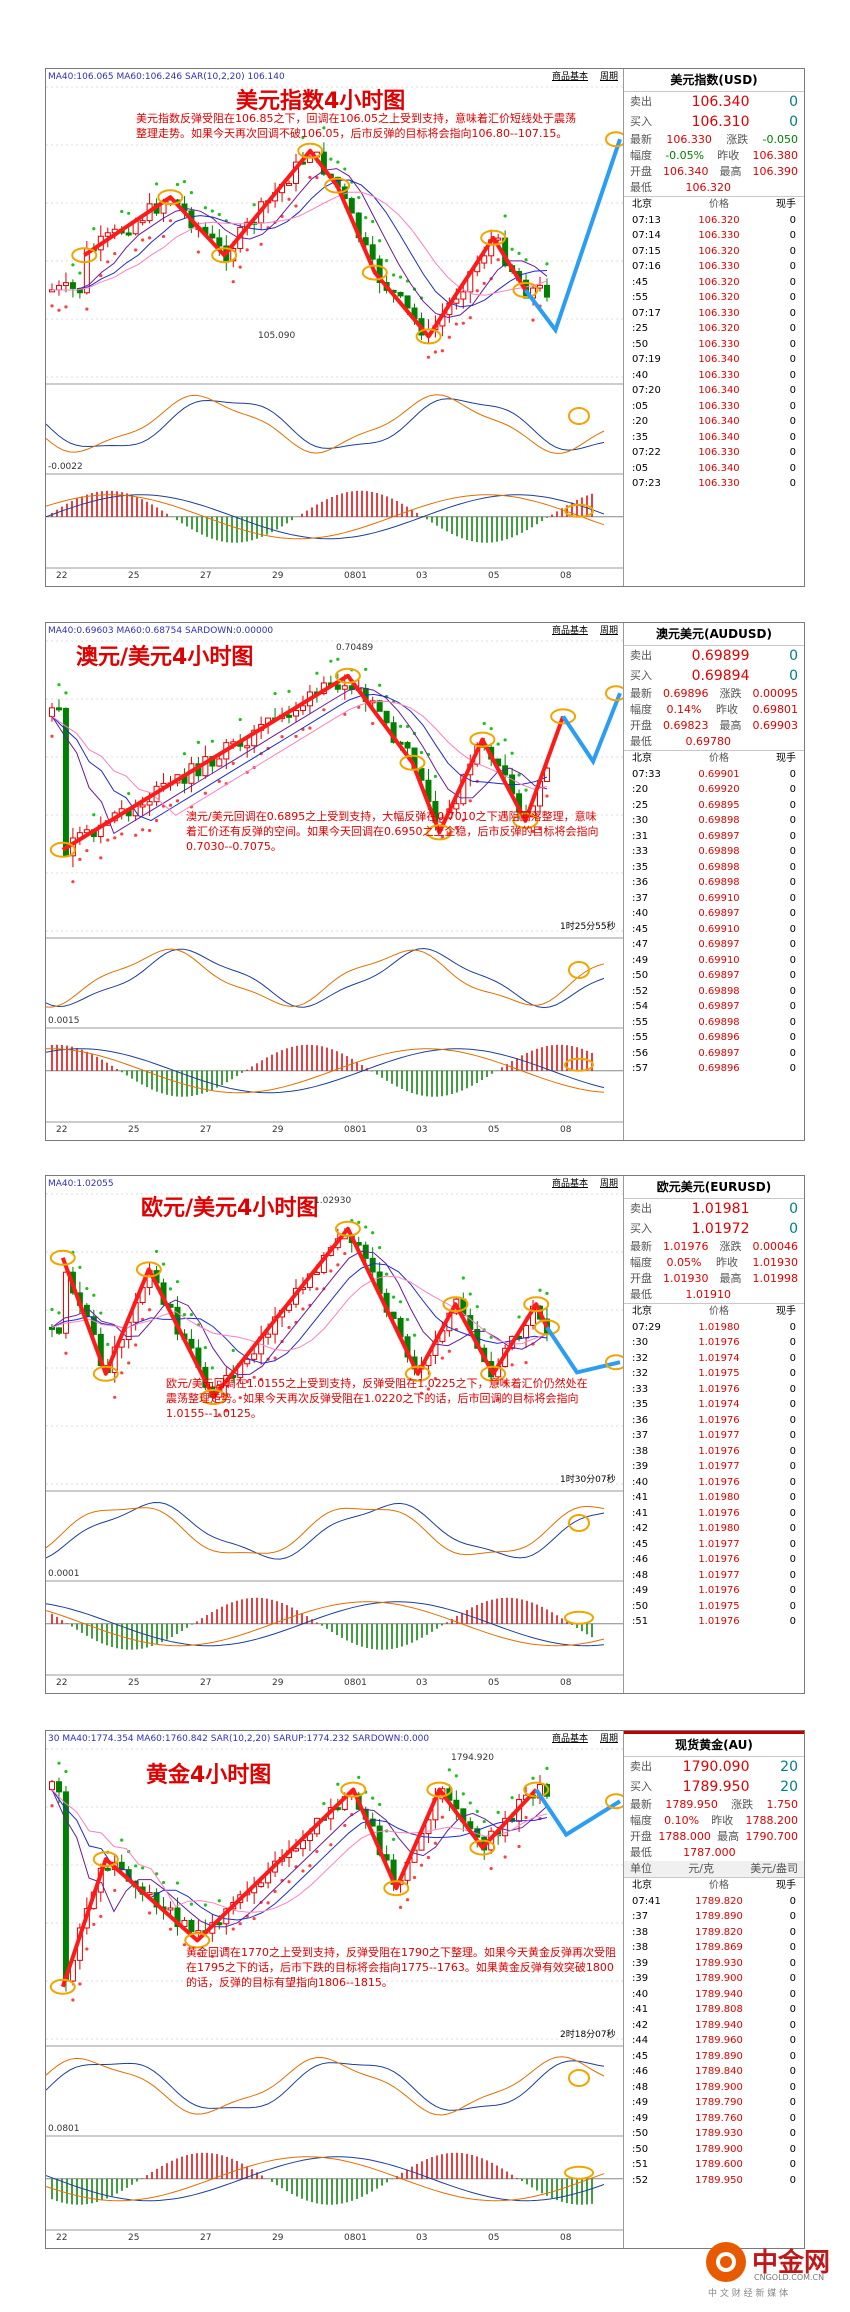  Describe the element at coordinates (640, 2025) in the screenshot. I see `tick-time: :42` at that location.